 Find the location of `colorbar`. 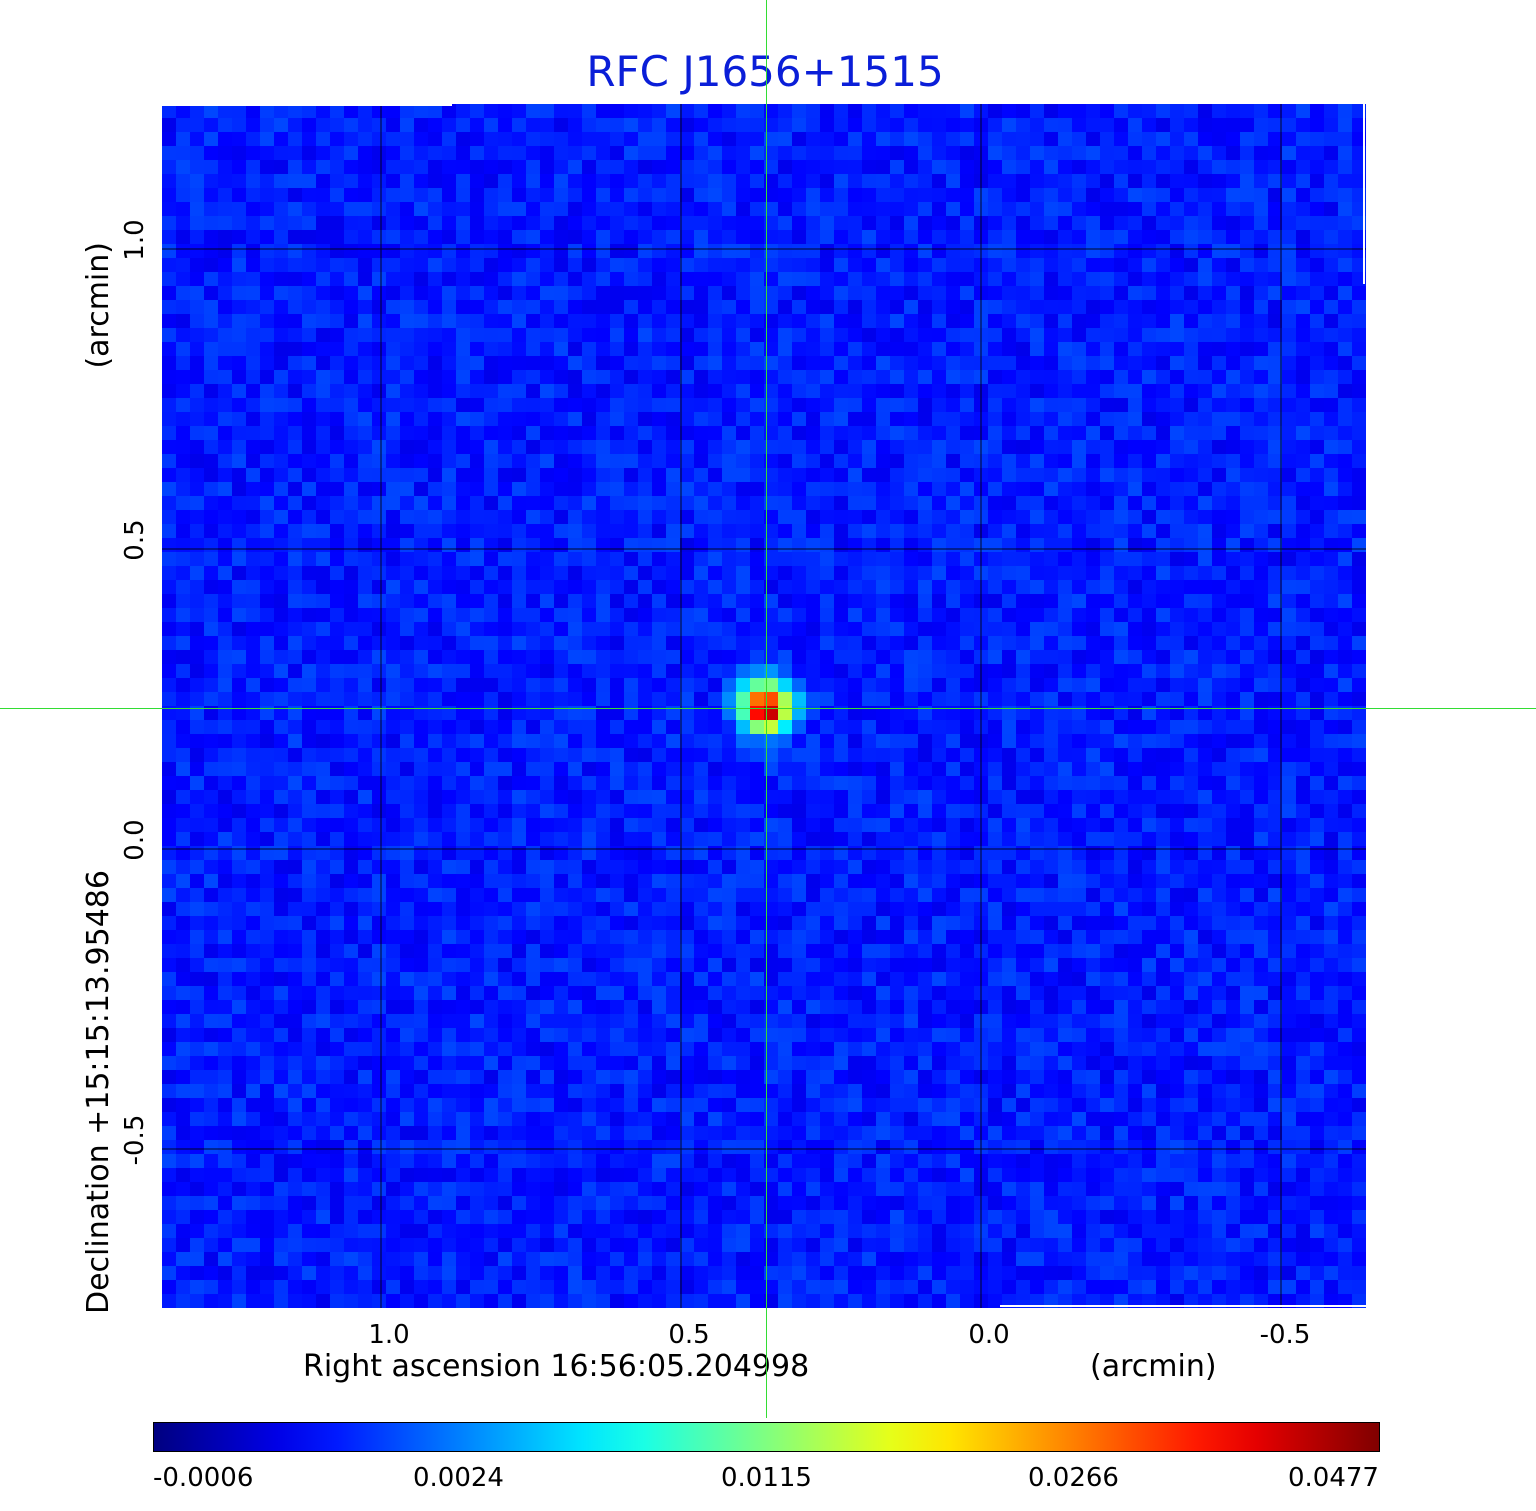

colorbar is located at coordinates (766, 1437).